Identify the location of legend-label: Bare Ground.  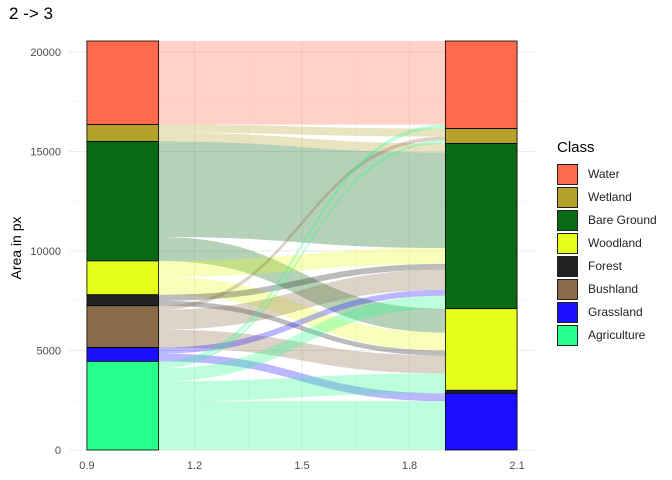
(622, 220).